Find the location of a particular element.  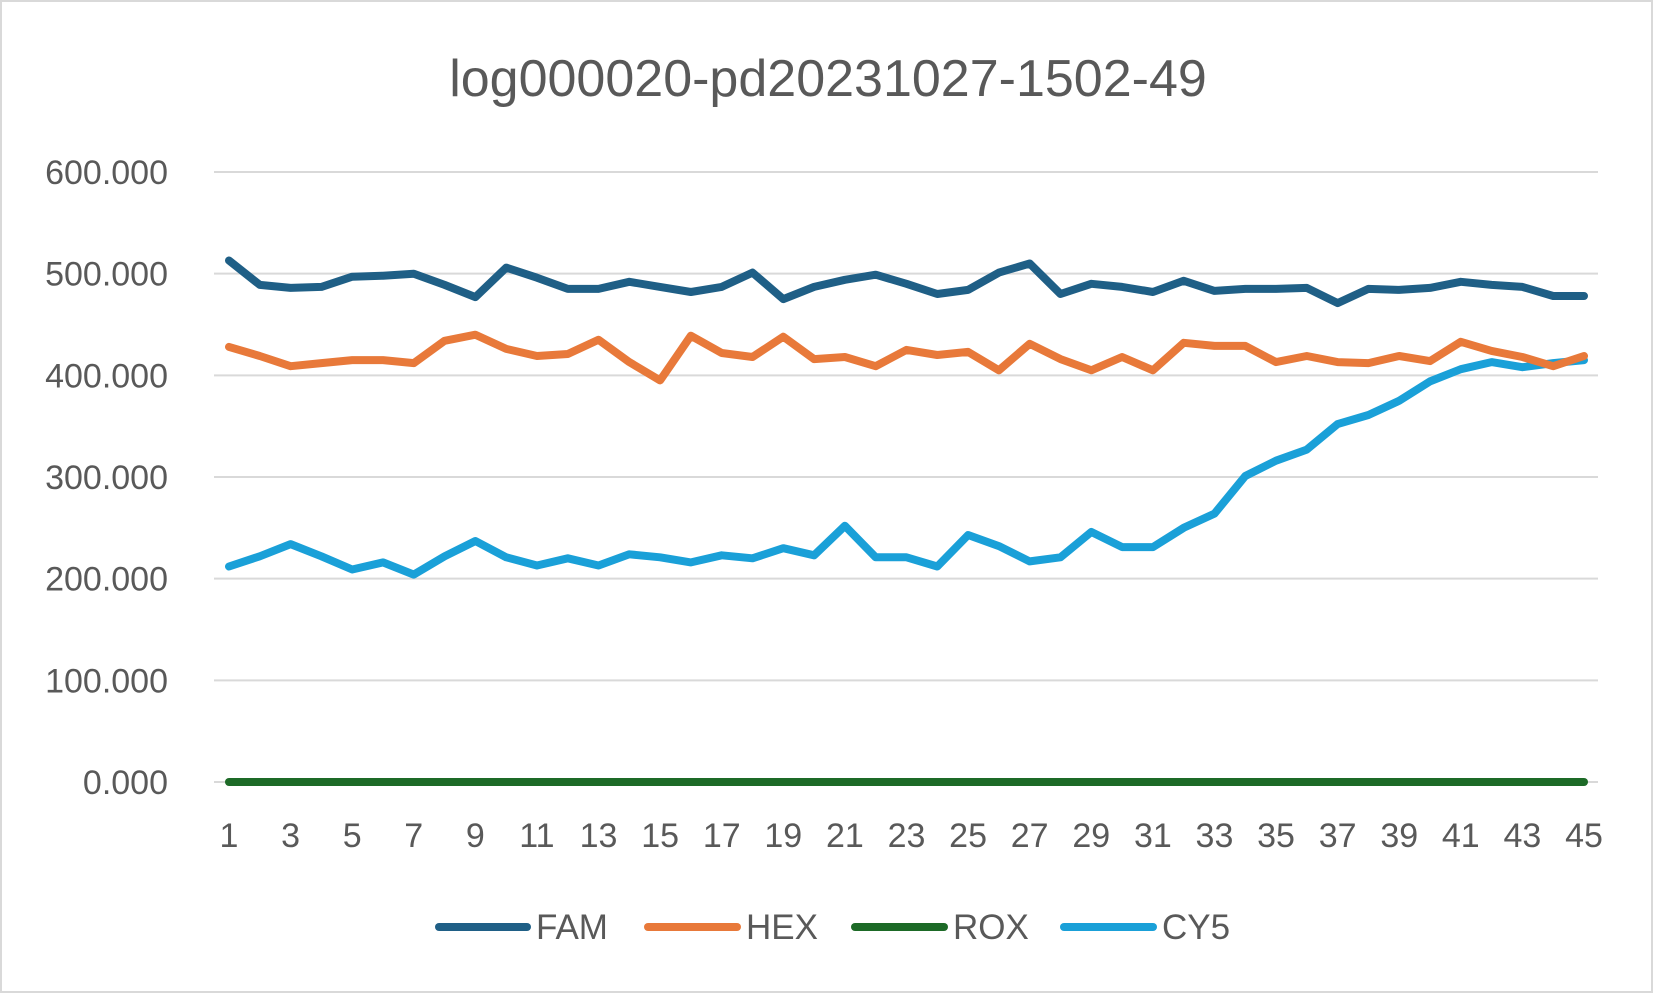

series-line-hex is located at coordinates (906, 357).